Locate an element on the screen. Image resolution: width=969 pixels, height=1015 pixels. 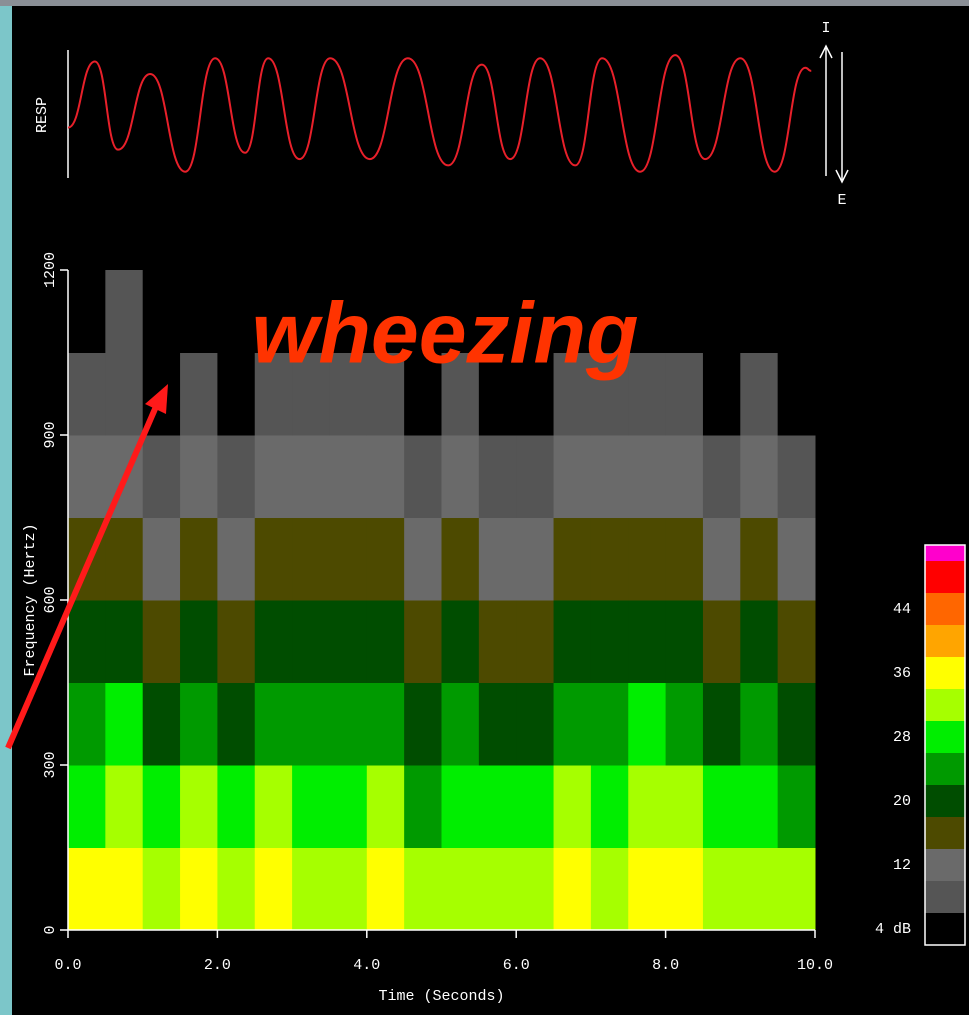
x-tick-label: 2.0 is located at coordinates (217, 965).